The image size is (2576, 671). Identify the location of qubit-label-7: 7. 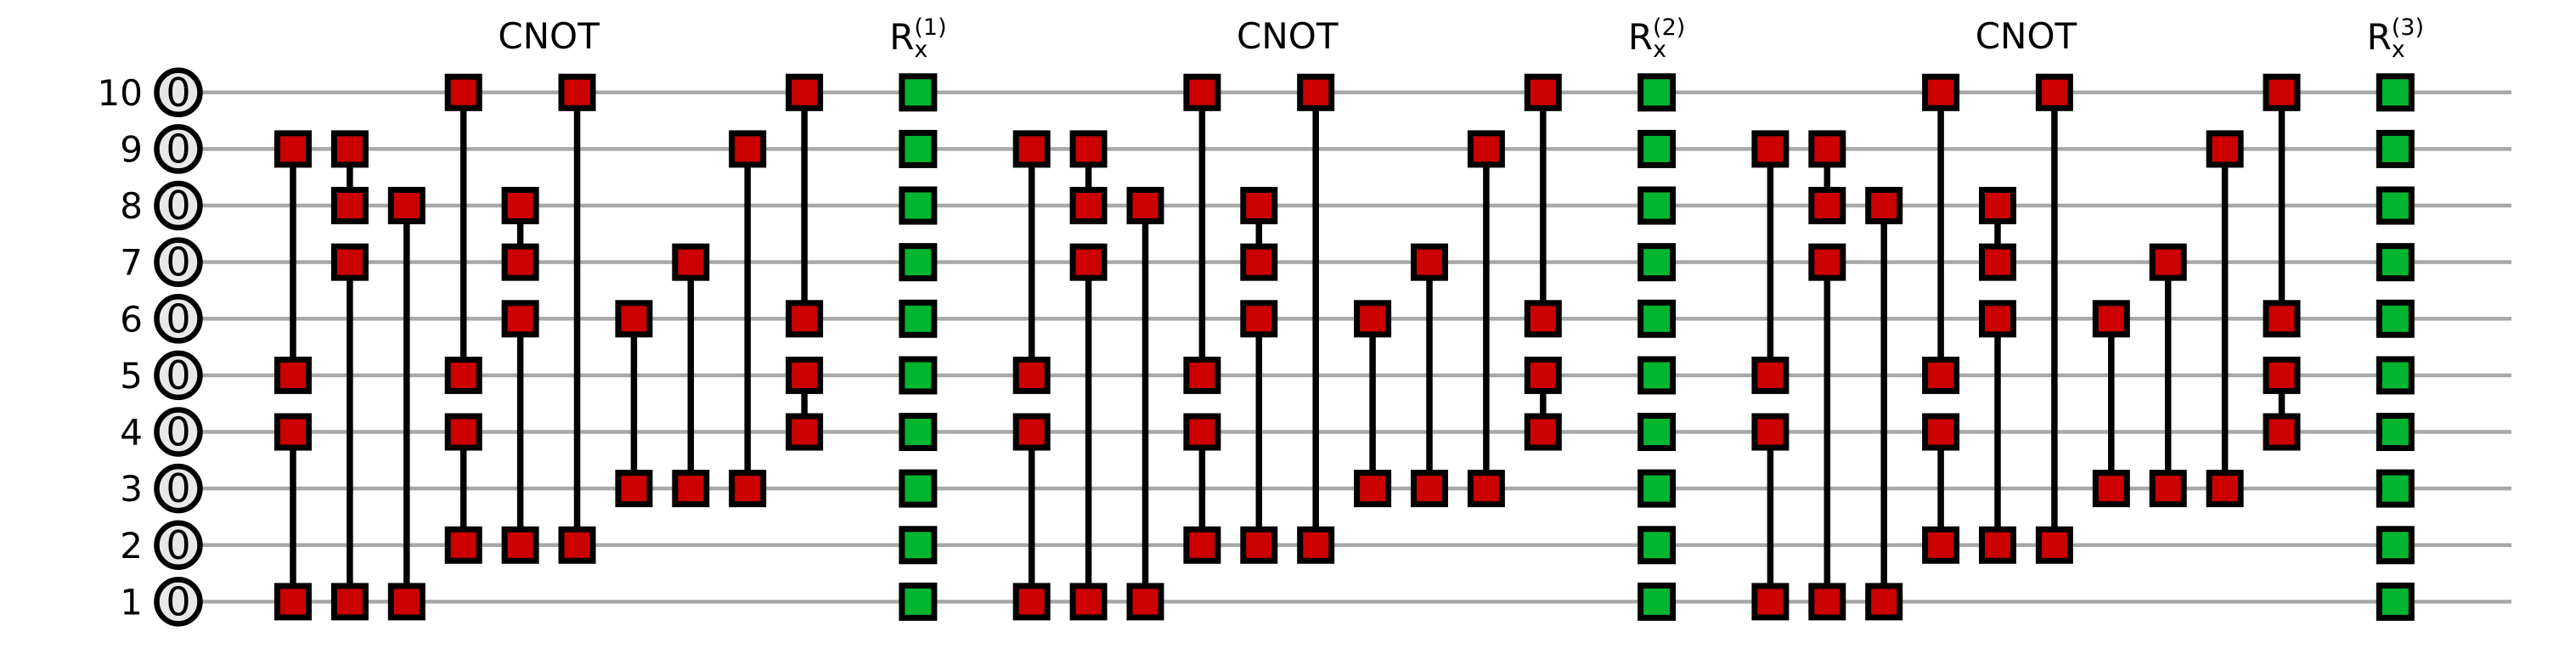
(131, 263).